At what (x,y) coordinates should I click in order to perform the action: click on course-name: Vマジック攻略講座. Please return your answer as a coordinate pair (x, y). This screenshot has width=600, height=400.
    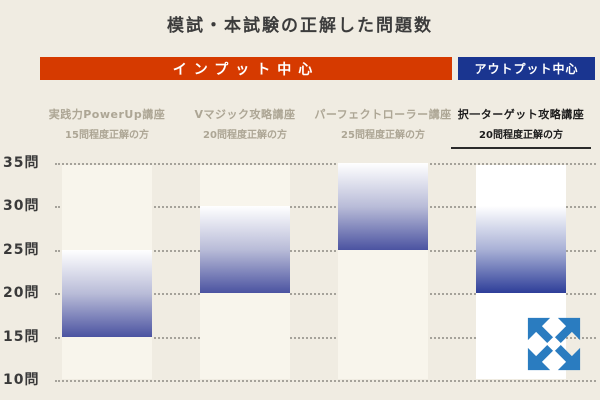
    Looking at the image, I should click on (245, 114).